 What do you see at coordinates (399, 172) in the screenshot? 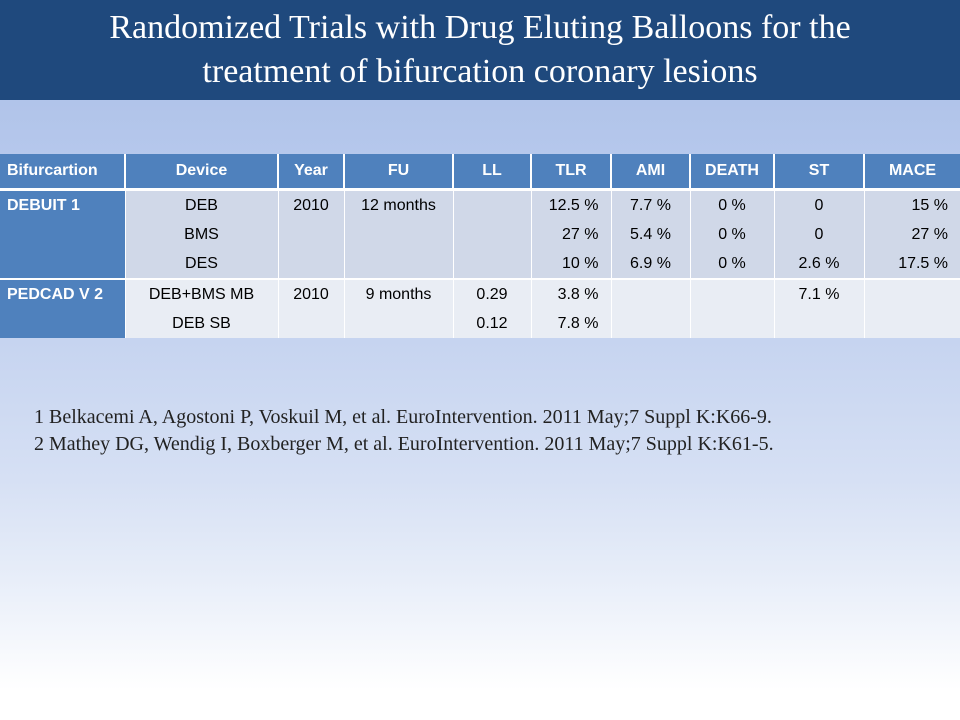
I see `header-fu: FU` at bounding box center [399, 172].